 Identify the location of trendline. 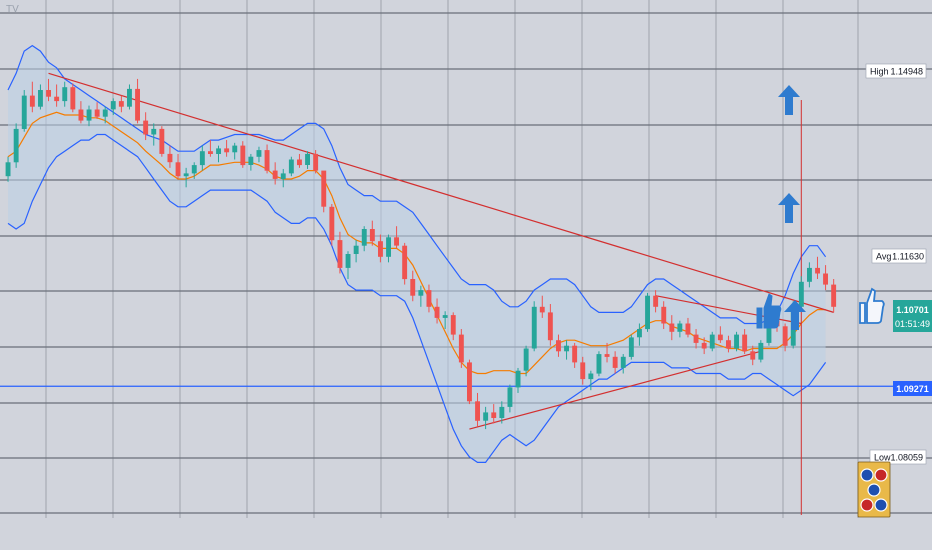
(615, 390).